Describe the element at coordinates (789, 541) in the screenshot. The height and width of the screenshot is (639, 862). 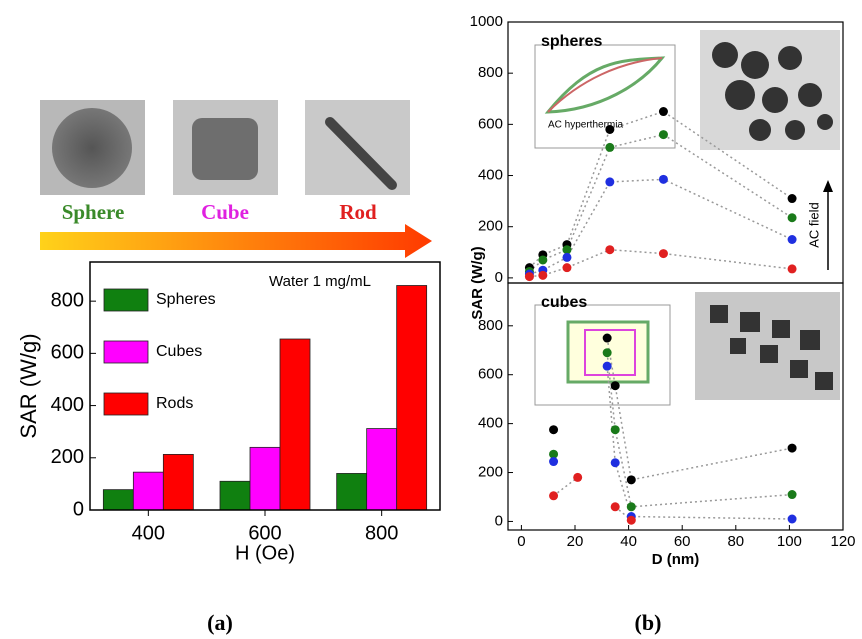
I see `x-tick-label: 100` at that location.